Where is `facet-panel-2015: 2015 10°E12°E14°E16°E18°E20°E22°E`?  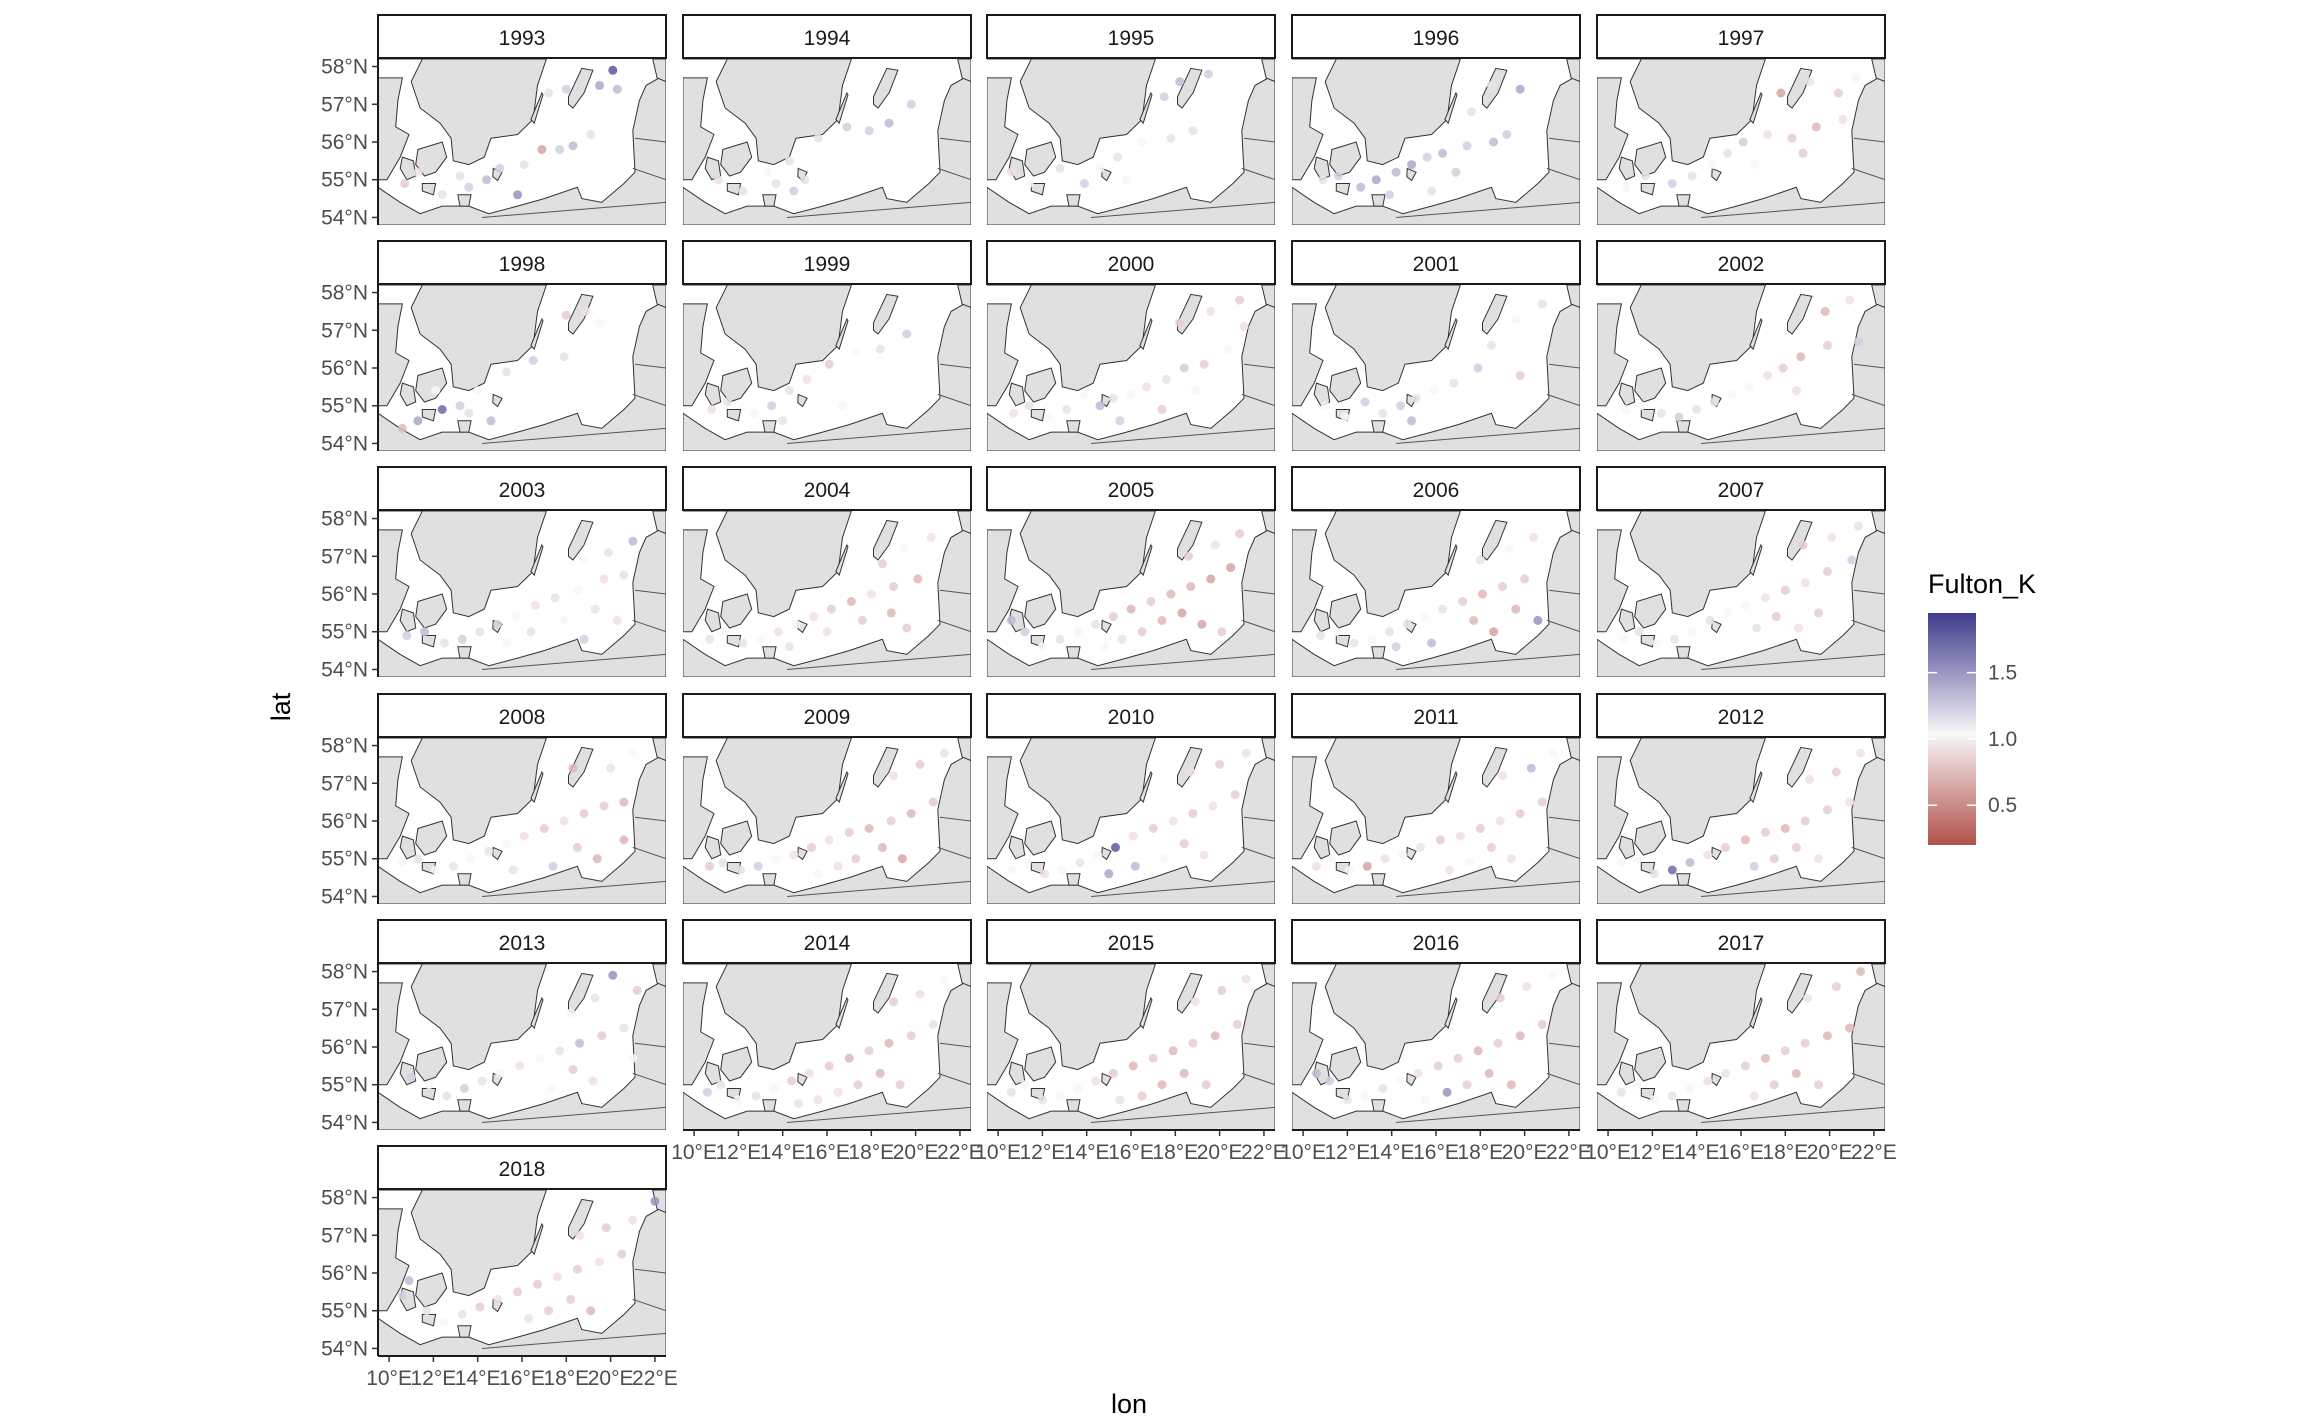 facet-panel-2015: 2015 10°E12°E14°E16°E18°E20°E22°E is located at coordinates (1131, 1041).